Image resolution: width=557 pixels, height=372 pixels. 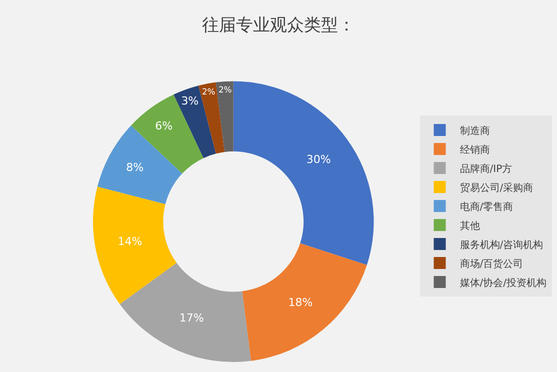 What do you see at coordinates (190, 101) in the screenshot?
I see `data-label: 3%` at bounding box center [190, 101].